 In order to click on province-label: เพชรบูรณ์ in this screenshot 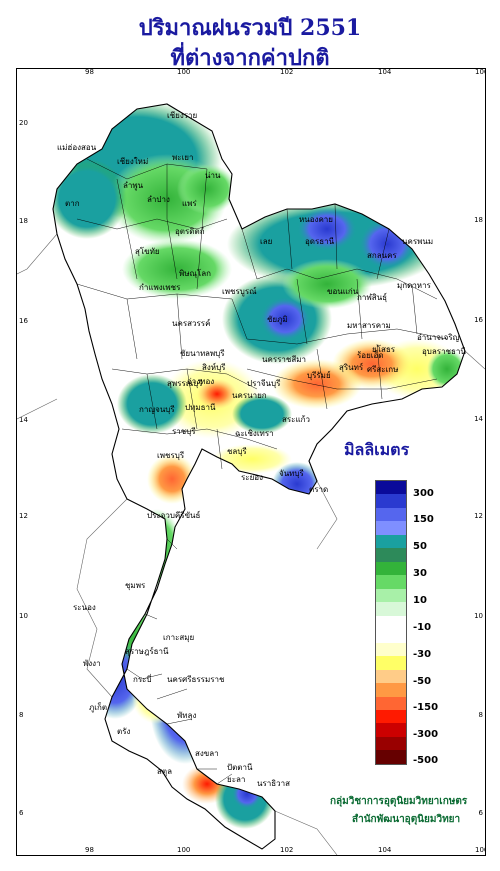, I will do `click(239, 291)`.